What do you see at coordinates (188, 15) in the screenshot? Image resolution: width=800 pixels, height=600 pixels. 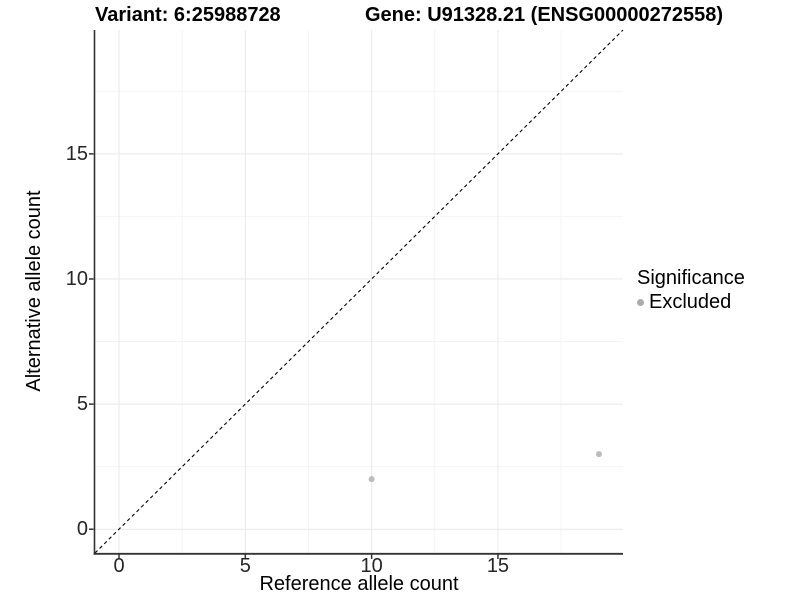 I see `variant-title: Variant: 6:25988728` at bounding box center [188, 15].